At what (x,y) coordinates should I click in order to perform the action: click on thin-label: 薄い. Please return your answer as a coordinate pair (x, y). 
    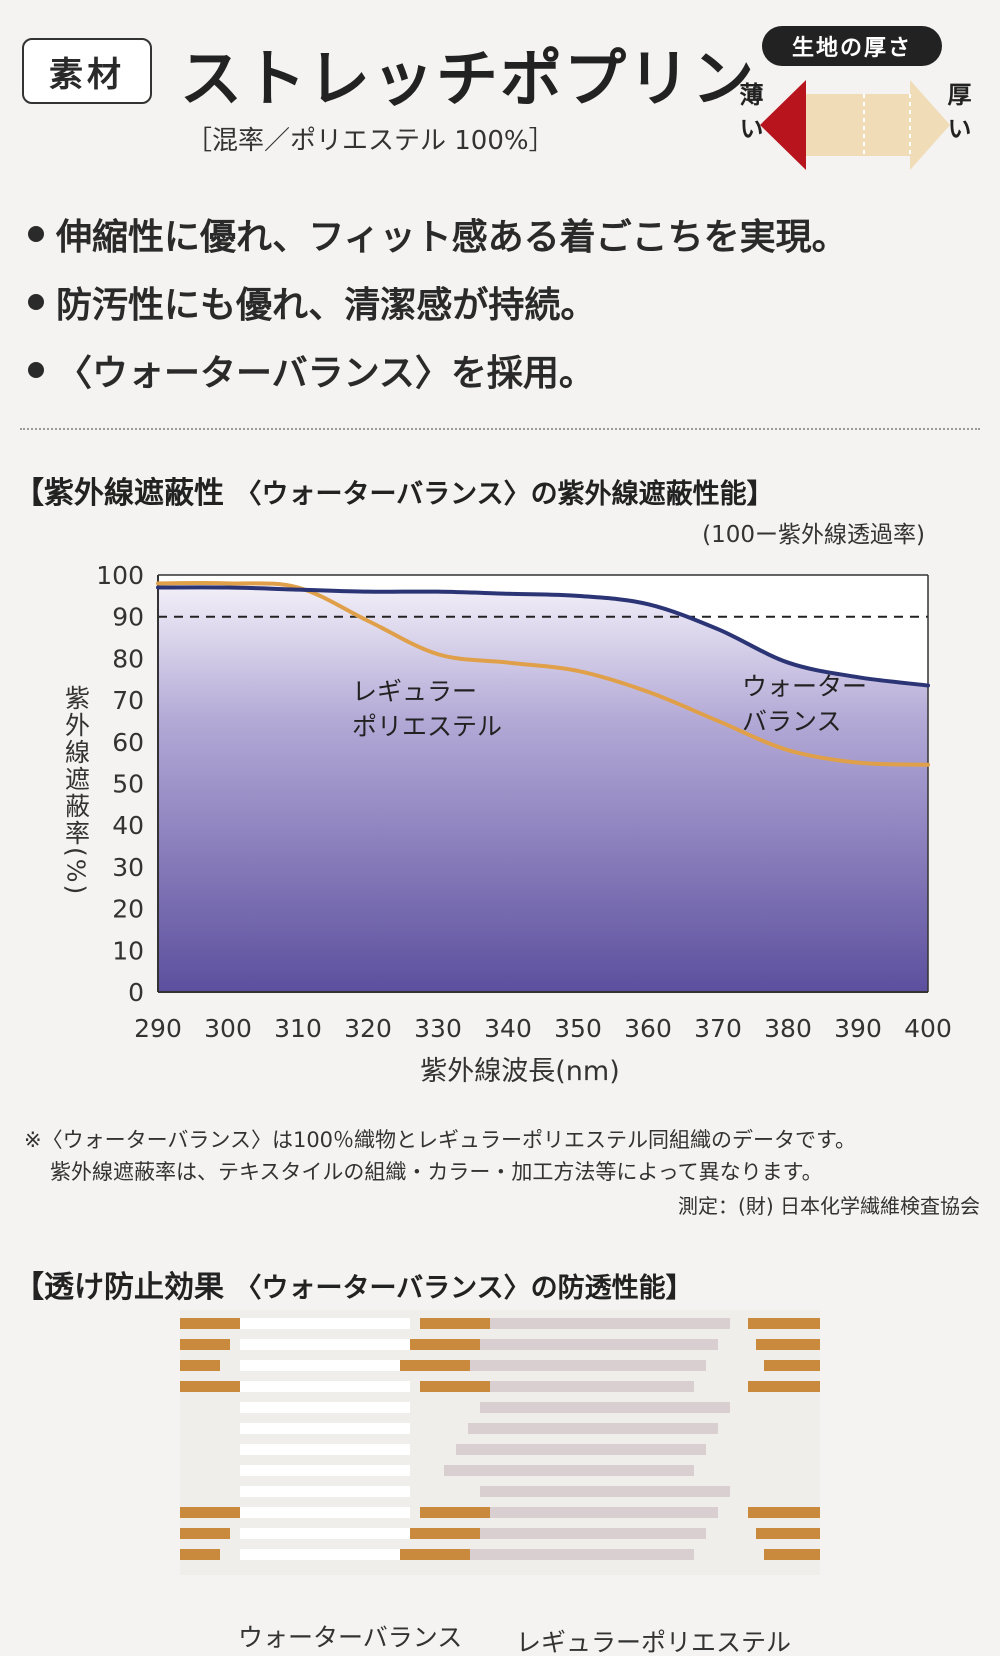
    Looking at the image, I should click on (749, 116).